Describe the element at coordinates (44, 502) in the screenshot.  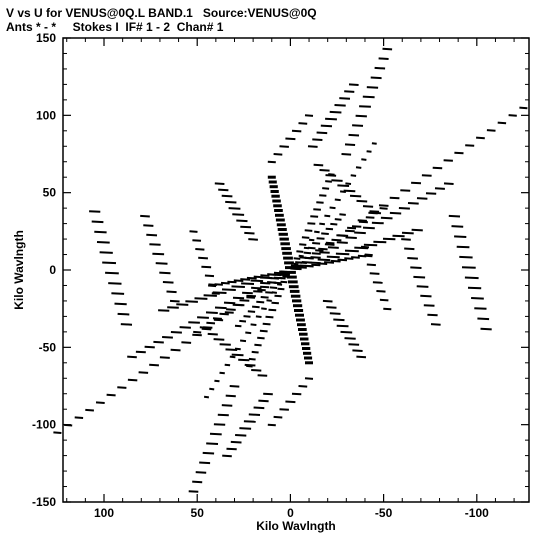
I see `y-tick-label: -150` at that location.